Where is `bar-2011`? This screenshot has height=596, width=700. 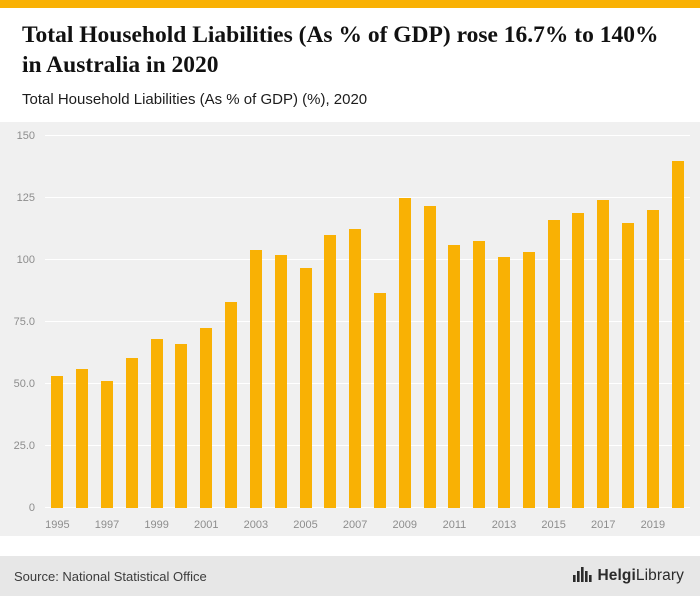
bar-2011 is located at coordinates (454, 376).